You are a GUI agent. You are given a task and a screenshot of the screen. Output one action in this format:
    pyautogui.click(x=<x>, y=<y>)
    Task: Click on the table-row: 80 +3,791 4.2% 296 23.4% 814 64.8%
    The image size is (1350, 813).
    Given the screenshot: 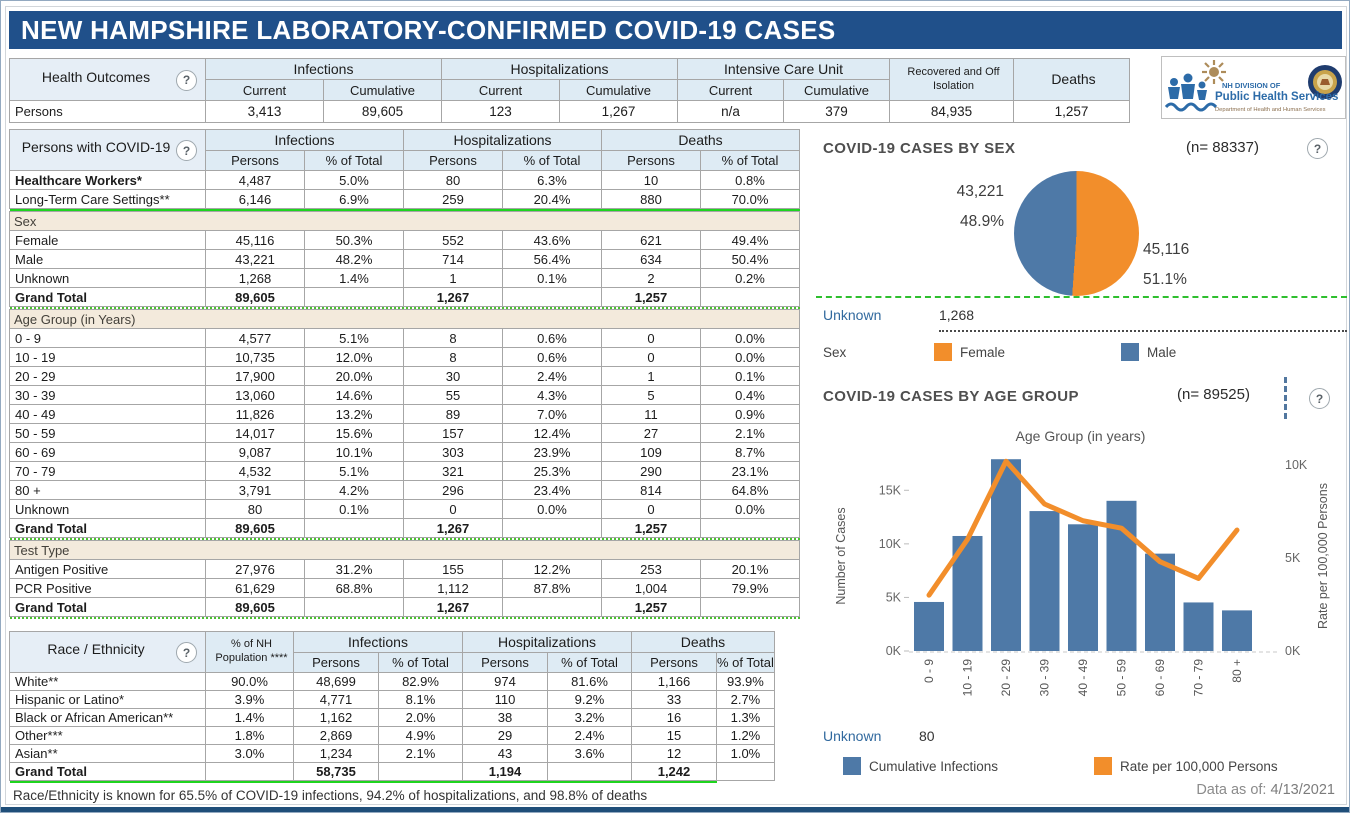 What is the action you would take?
    pyautogui.click(x=404, y=490)
    